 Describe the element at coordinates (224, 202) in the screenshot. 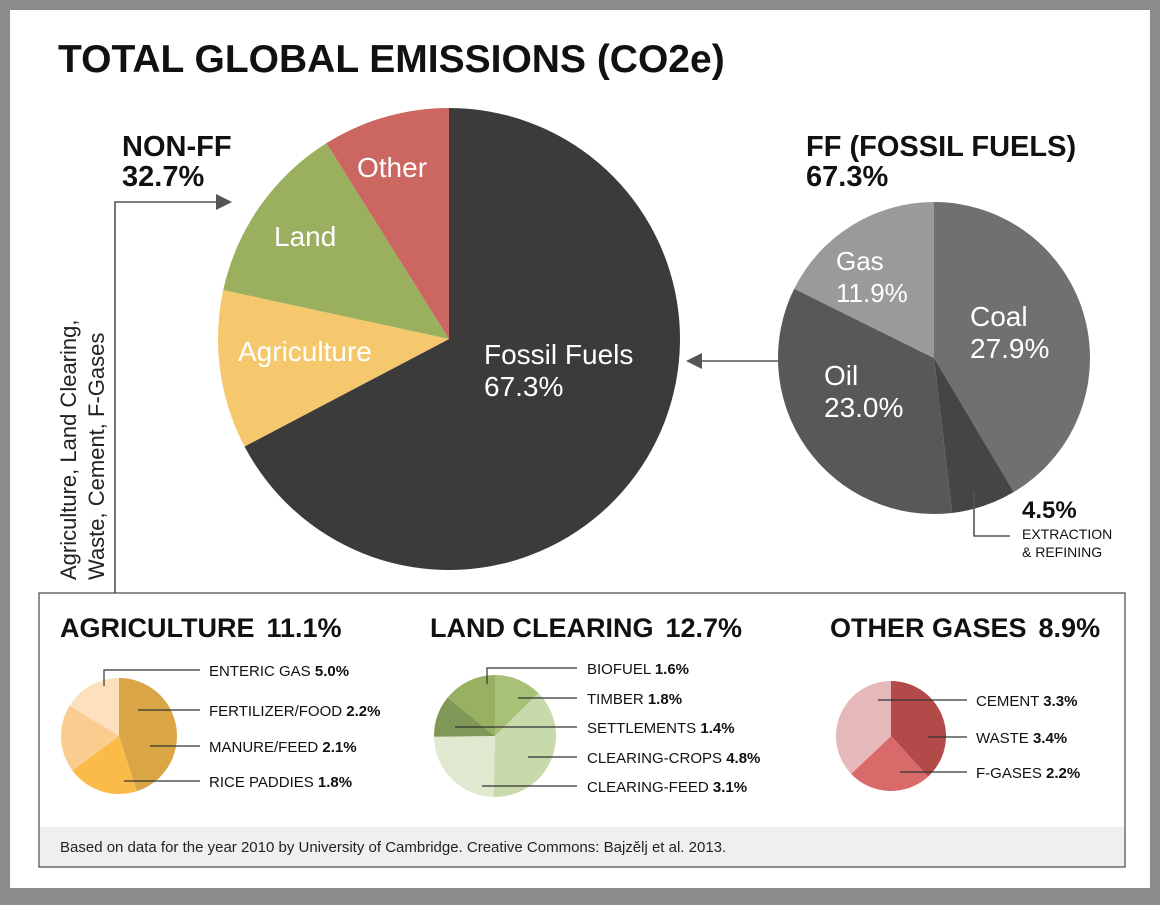

I see `connector-arrowhead` at that location.